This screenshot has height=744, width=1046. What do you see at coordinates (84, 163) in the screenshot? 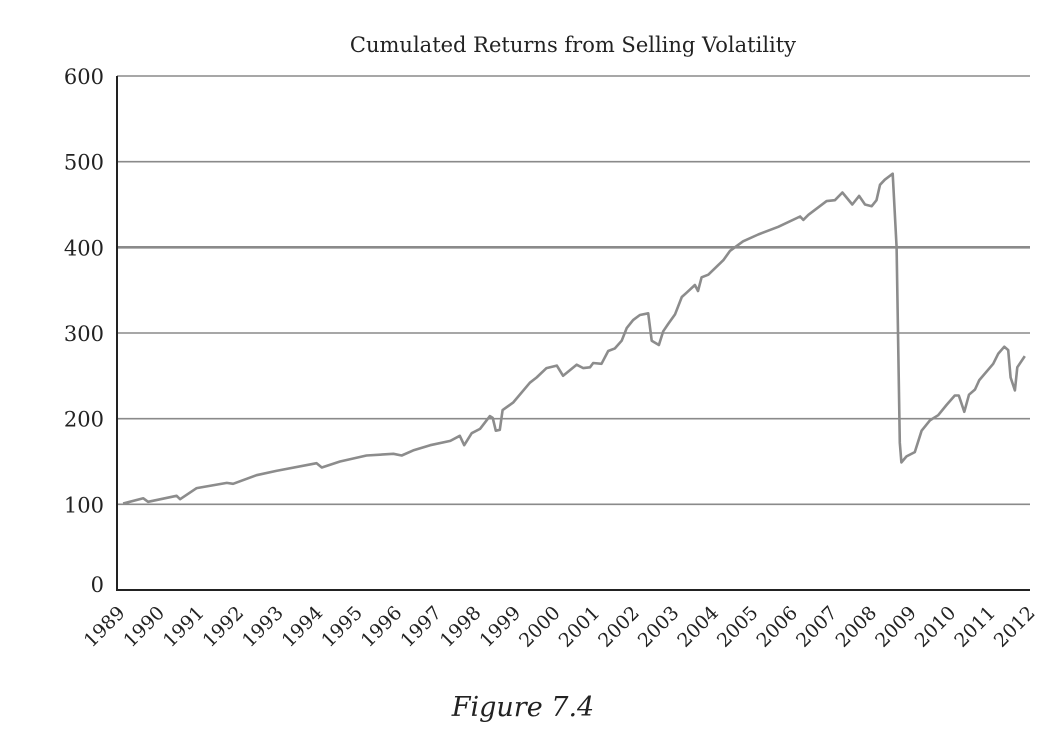
I see `y-tick-label: 500` at bounding box center [84, 163].